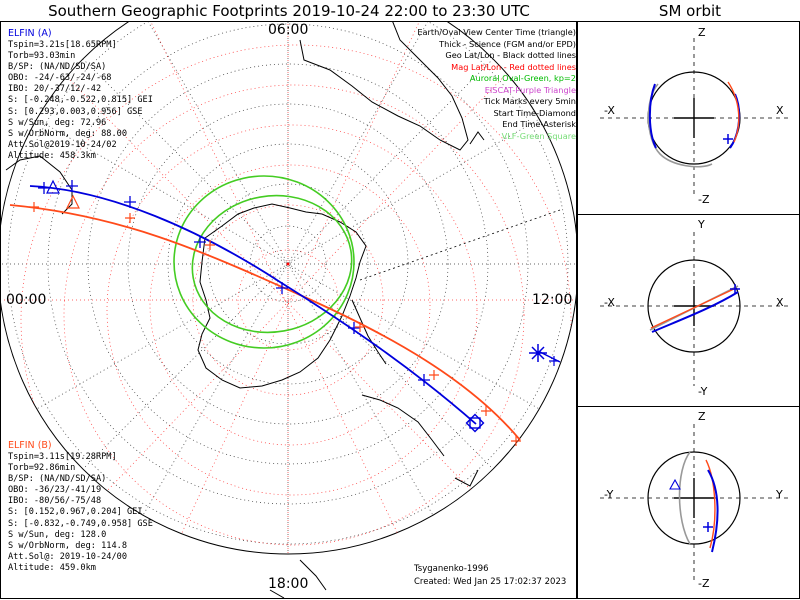 This screenshot has width=800, height=600. Describe the element at coordinates (60, 78) in the screenshot. I see `info-line: OBO: -24/-63/-24/-68` at that location.